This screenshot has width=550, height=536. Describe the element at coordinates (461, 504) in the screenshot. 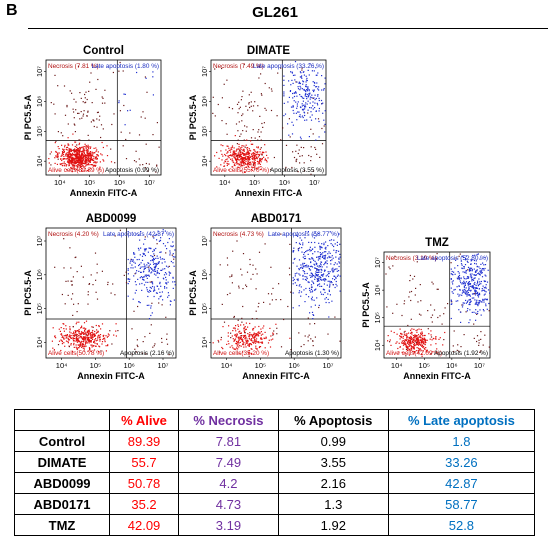

I see `table-cell-late-apoptosis: 58.77` at that location.